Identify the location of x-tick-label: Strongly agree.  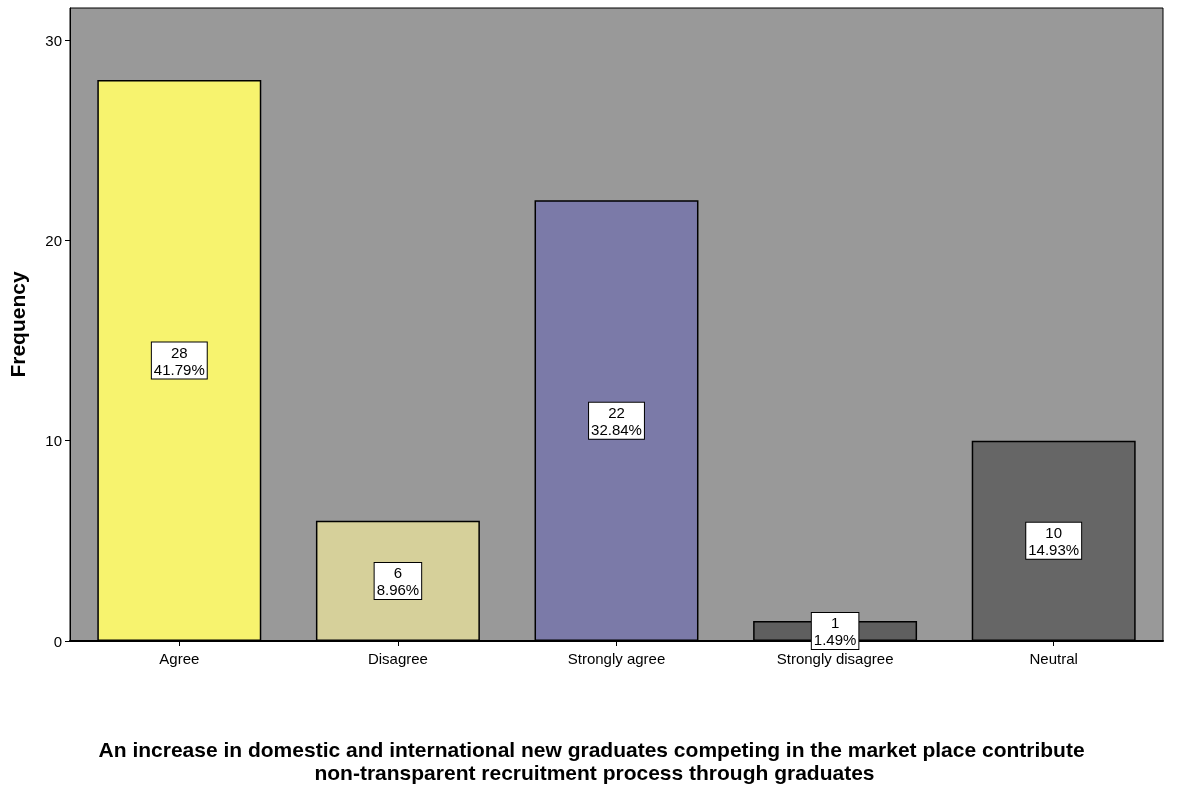
(616, 658).